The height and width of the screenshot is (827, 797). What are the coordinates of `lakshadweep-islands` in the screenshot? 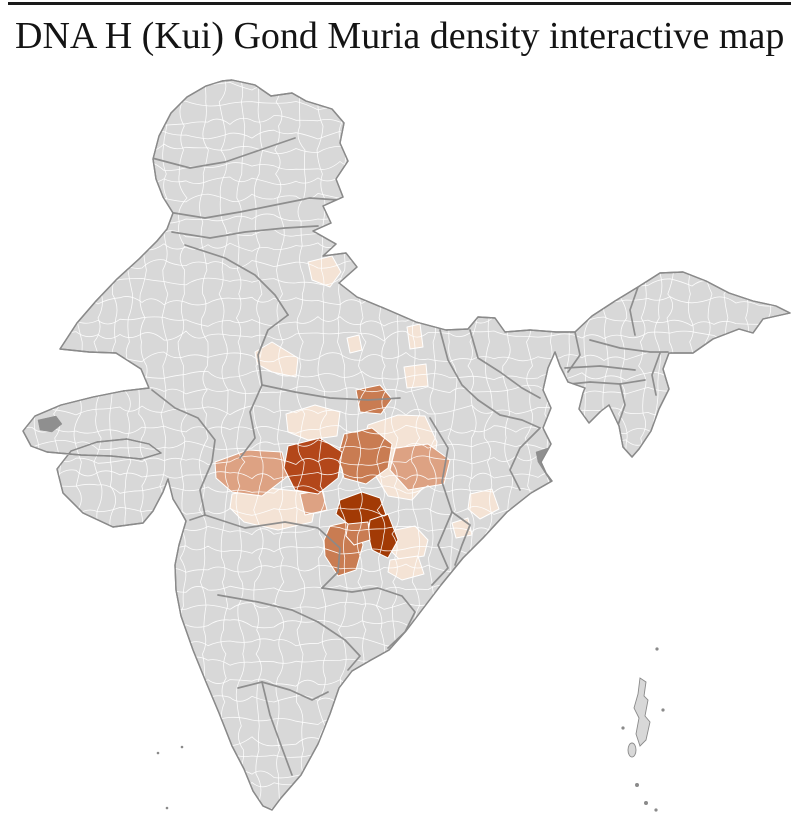 It's located at (170, 777).